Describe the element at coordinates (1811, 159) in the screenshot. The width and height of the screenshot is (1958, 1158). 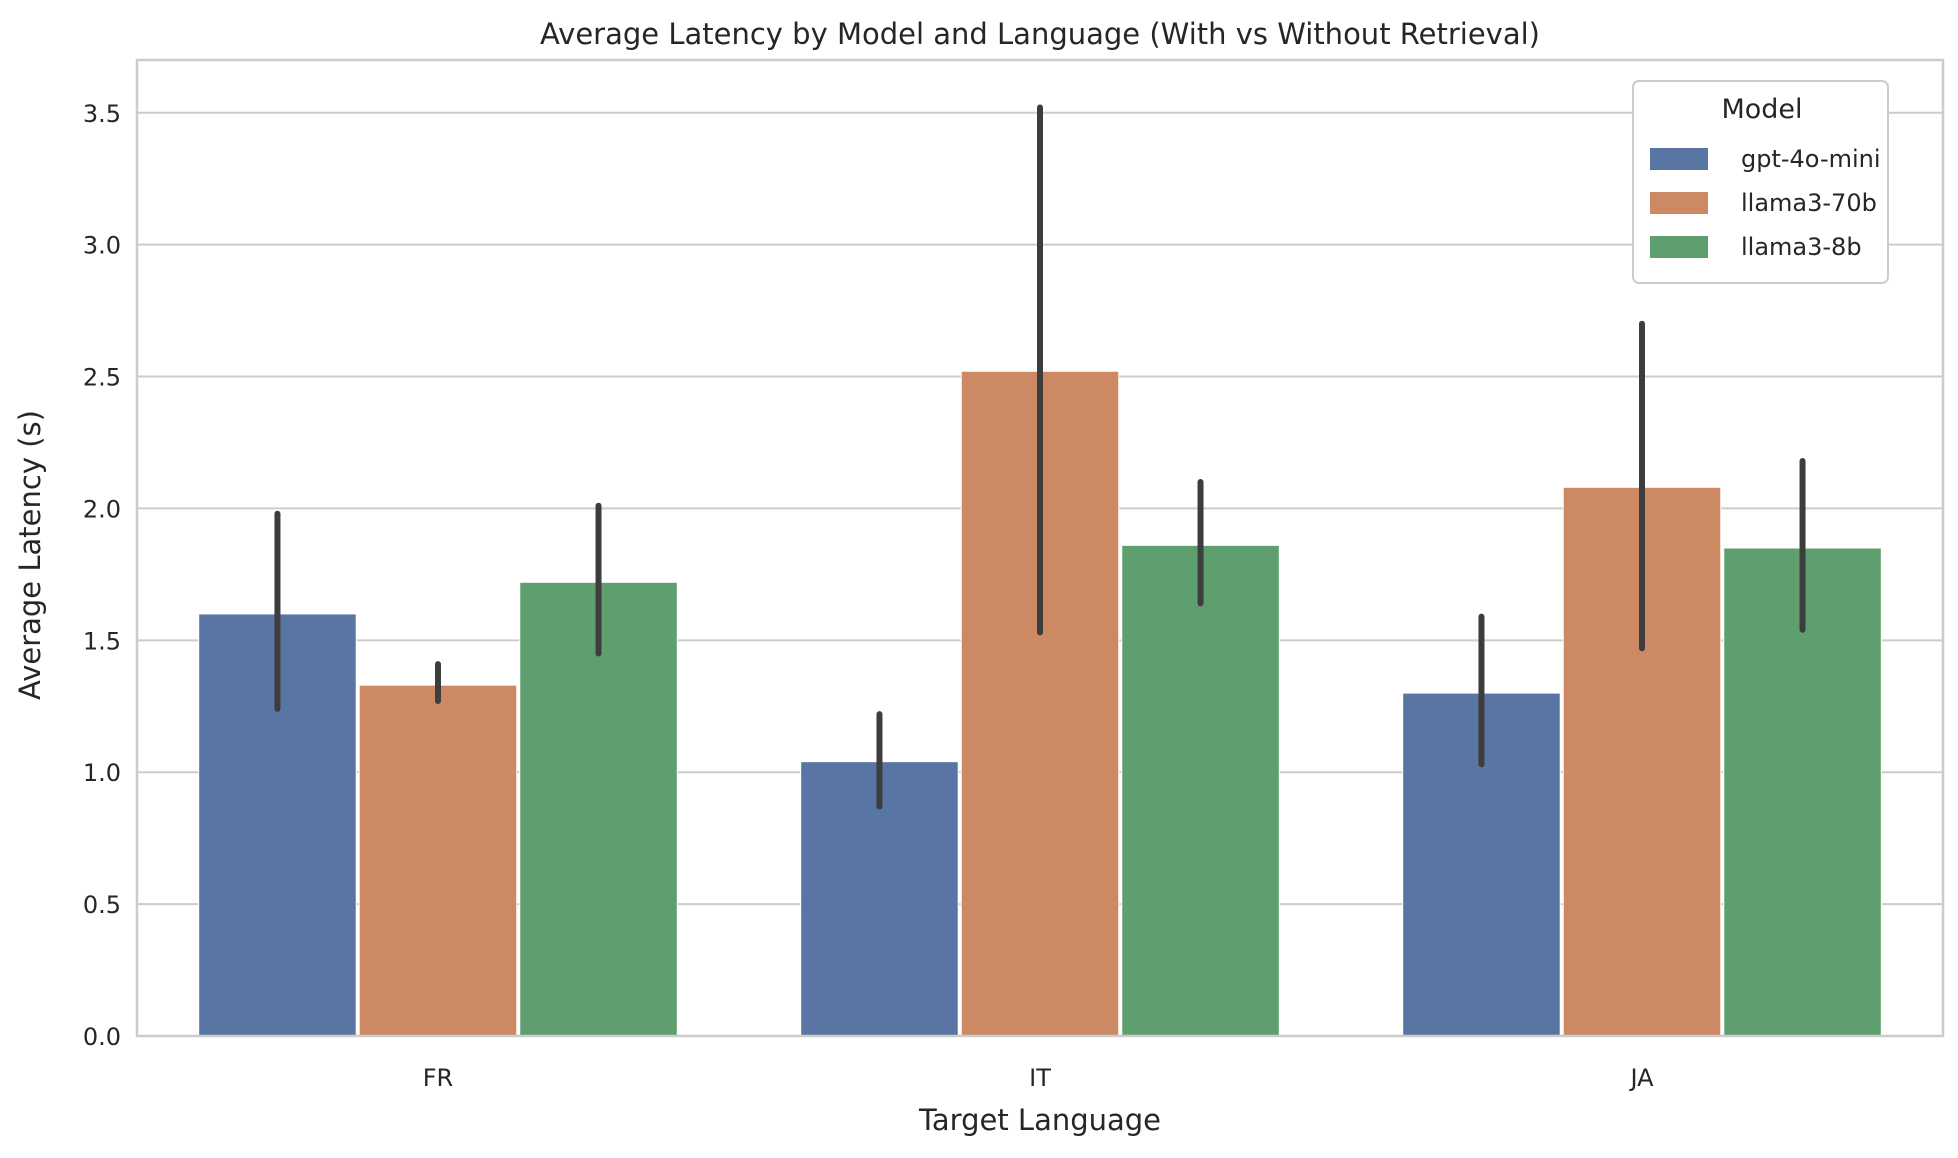
I see `legend-label-gpt-4o-mini: gpt-4o-mini` at that location.